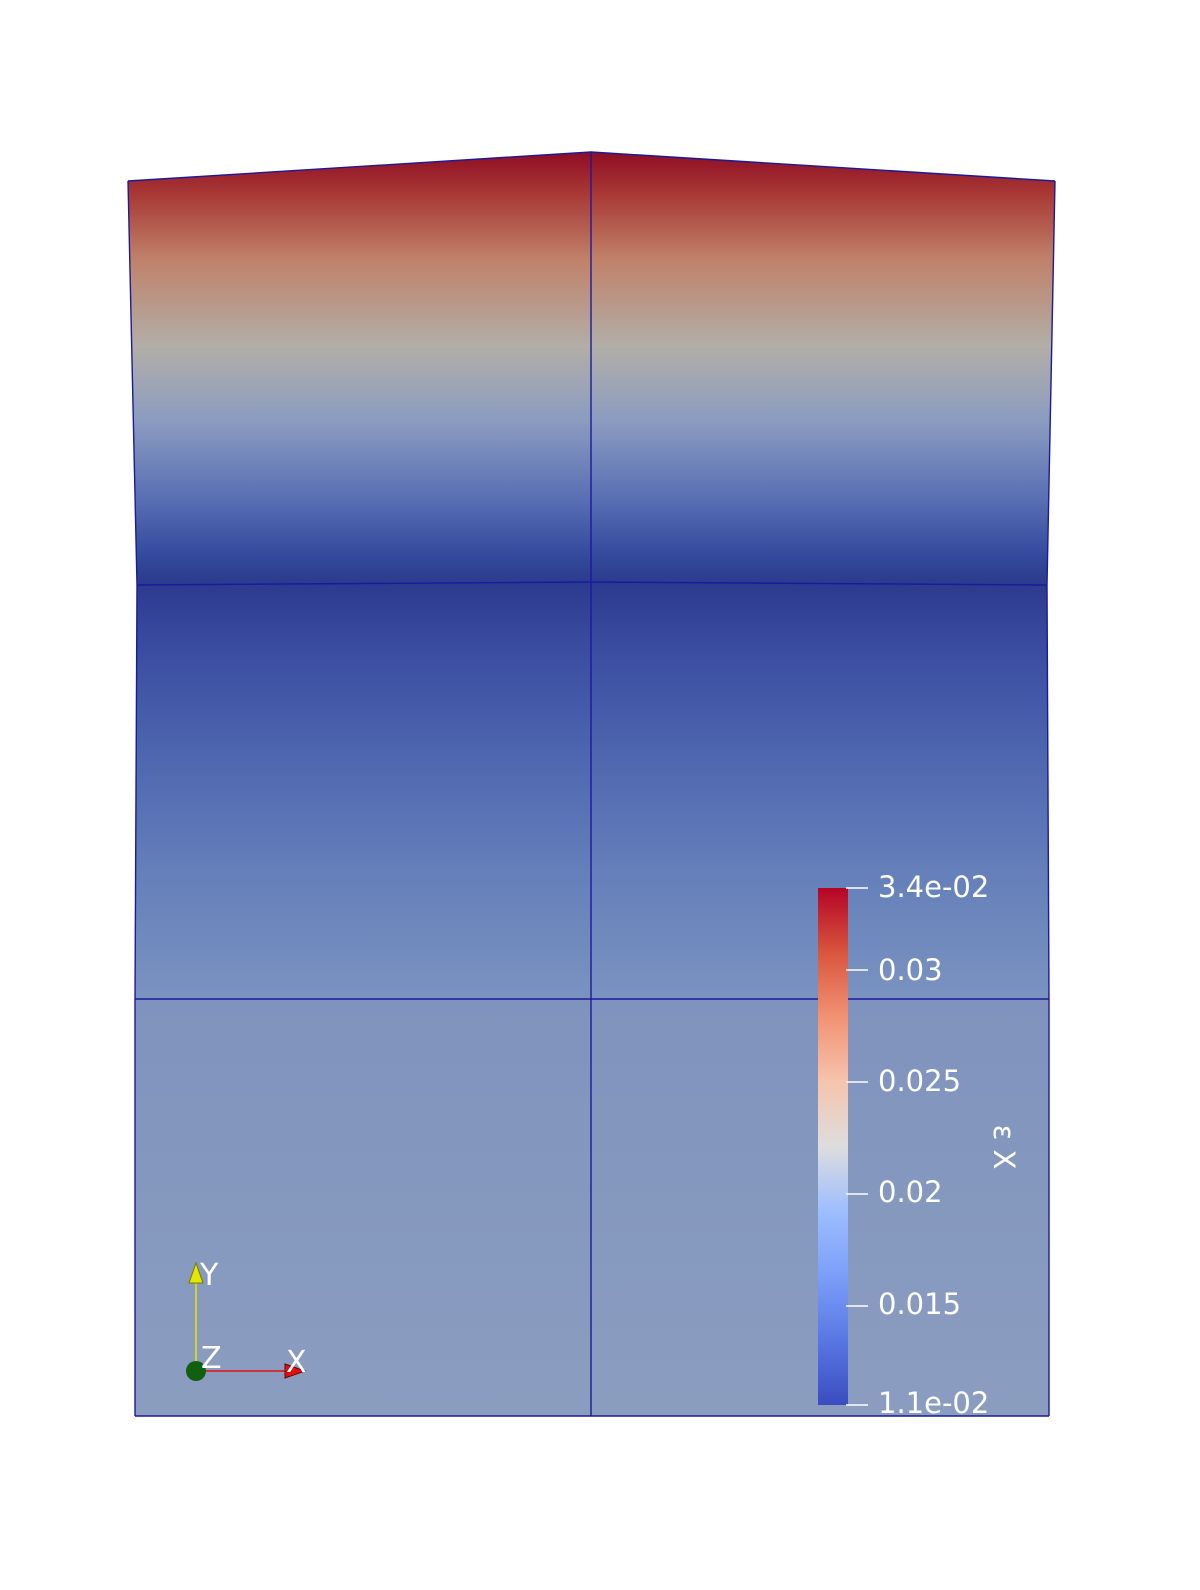  I want to click on x-axis-label: X, so click(296, 1362).